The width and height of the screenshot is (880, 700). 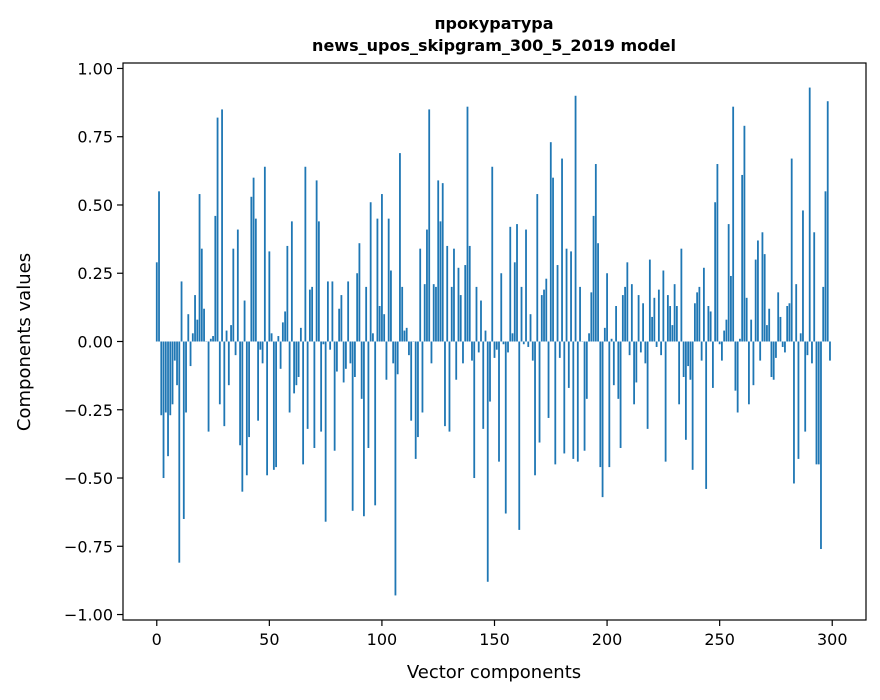 What do you see at coordinates (95, 137) in the screenshot?
I see `y-tick-label: 0.75` at bounding box center [95, 137].